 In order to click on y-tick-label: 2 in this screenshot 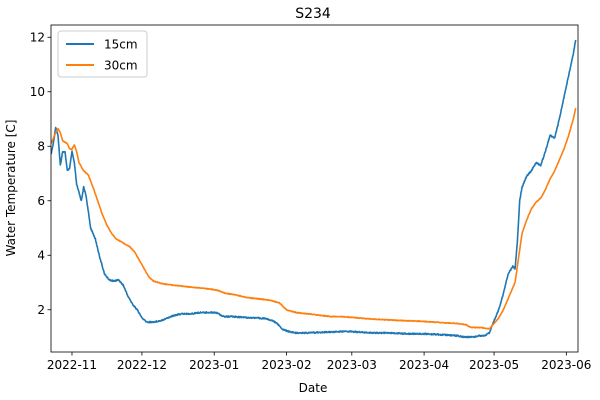, I will do `click(41, 310)`.